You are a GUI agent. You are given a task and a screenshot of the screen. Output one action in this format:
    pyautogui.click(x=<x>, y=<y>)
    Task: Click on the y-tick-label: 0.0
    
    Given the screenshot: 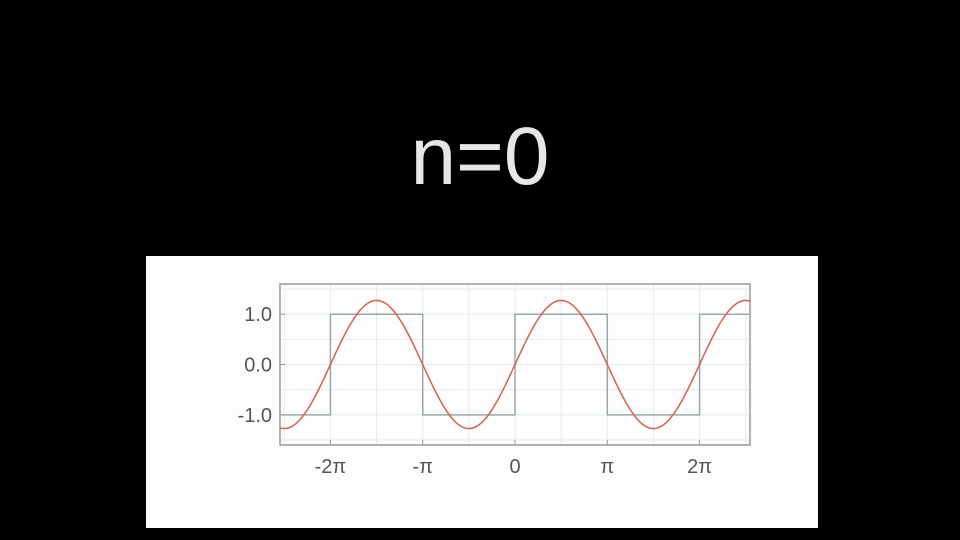 What is the action you would take?
    pyautogui.click(x=258, y=366)
    